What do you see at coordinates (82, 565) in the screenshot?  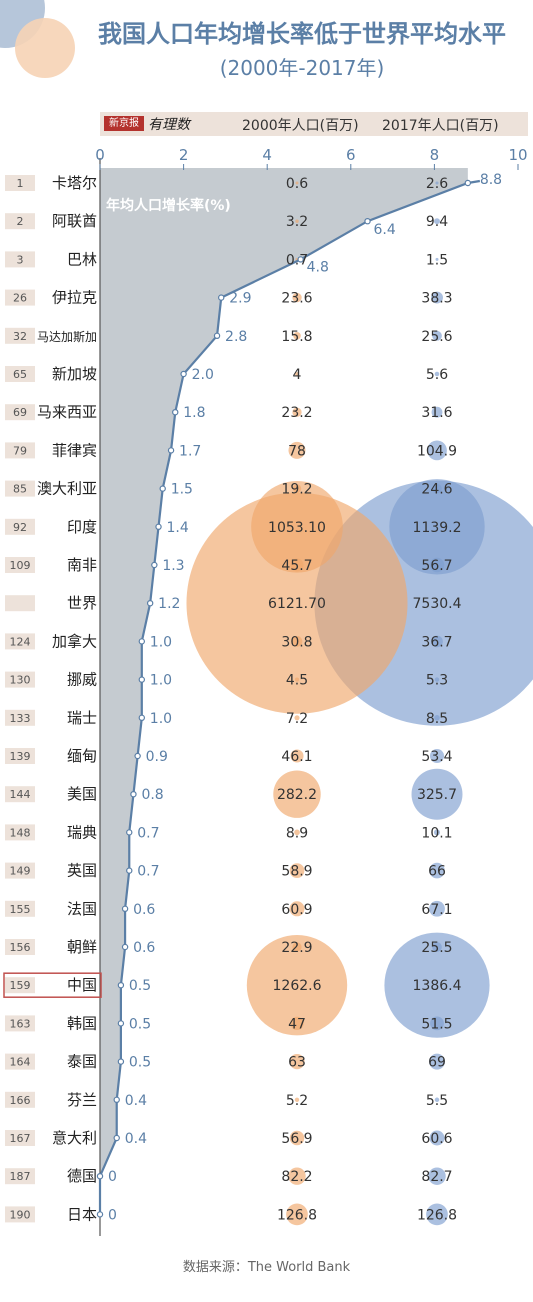 I see `country-label: 南非` at bounding box center [82, 565].